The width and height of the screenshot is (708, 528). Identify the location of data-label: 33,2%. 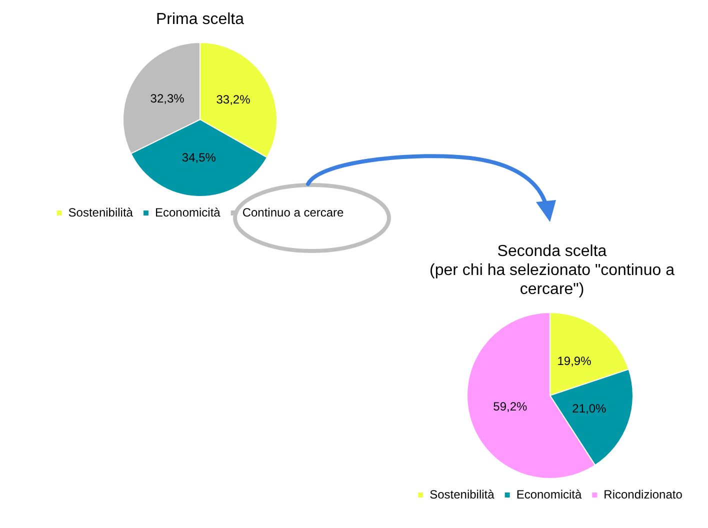
(233, 99).